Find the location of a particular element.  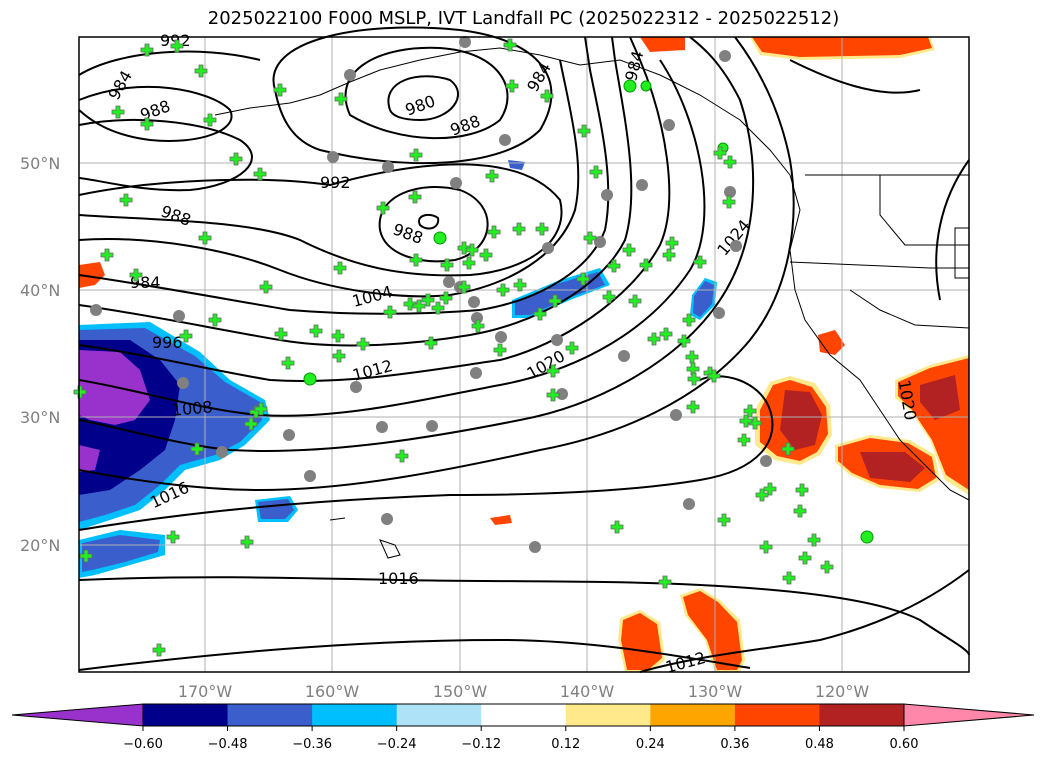

colorbar-tick-label: 0.24 is located at coordinates (650, 744).